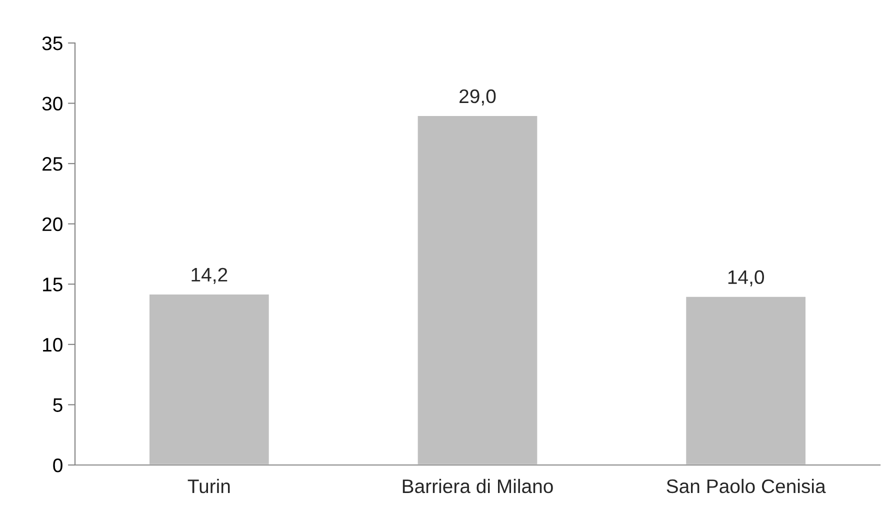 The height and width of the screenshot is (515, 895). I want to click on y-tick-label: 0, so click(57, 465).